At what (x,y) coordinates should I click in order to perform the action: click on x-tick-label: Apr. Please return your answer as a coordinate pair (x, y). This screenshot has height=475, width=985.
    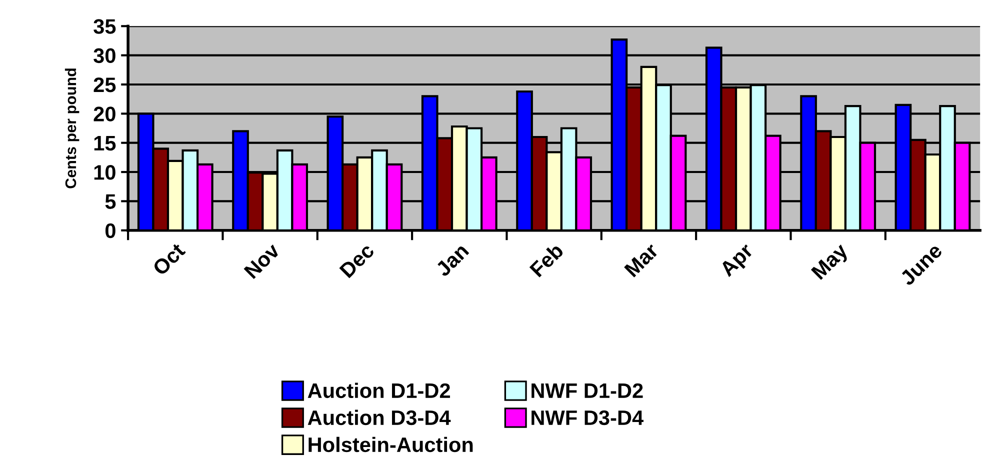
    Looking at the image, I should click on (737, 261).